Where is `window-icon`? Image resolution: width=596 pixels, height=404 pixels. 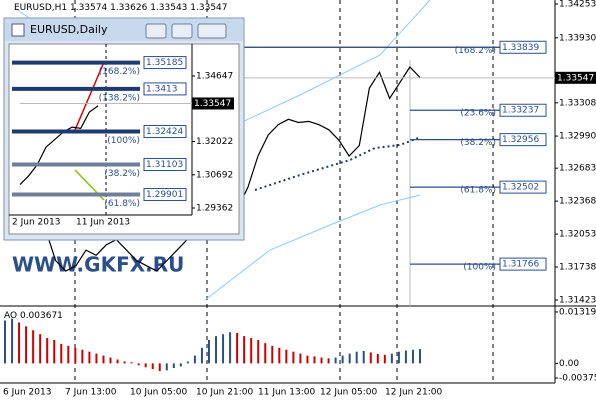
window-icon is located at coordinates (18, 30).